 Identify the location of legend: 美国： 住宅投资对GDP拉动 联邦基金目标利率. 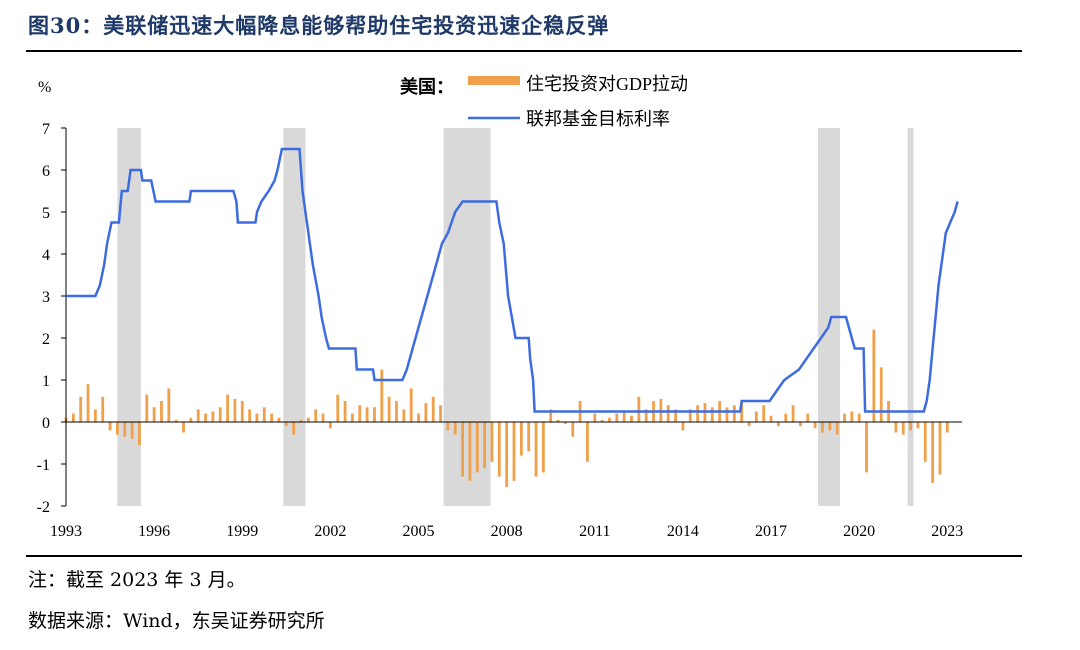
(544, 101).